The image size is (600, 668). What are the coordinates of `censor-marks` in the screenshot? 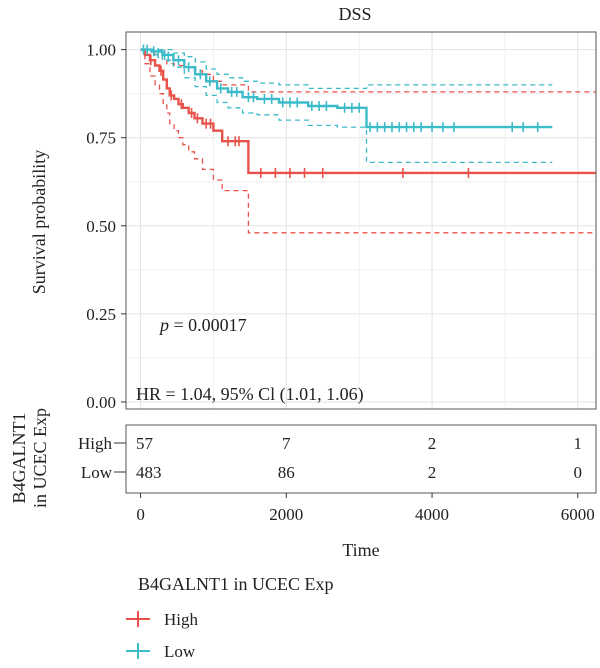 It's located at (340, 111).